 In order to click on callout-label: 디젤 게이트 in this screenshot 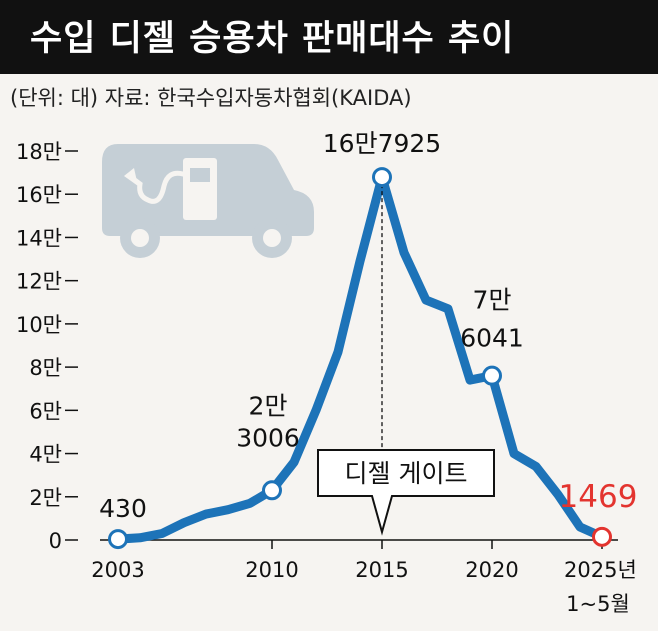, I will do `click(406, 473)`.